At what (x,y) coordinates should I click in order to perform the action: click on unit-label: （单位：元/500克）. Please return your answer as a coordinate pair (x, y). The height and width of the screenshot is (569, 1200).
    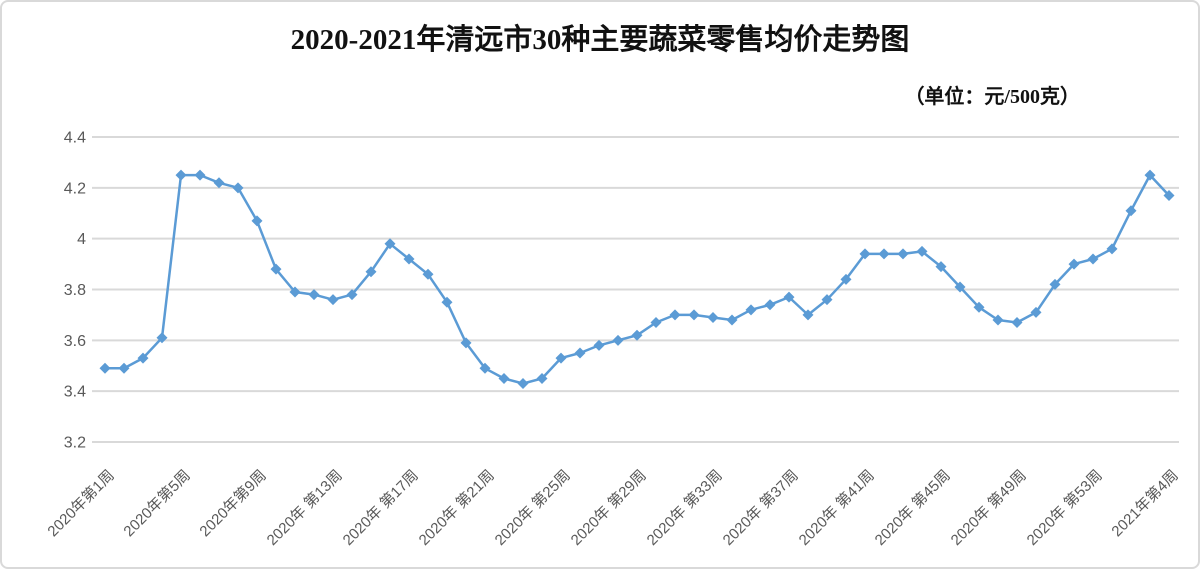
    Looking at the image, I should click on (992, 97).